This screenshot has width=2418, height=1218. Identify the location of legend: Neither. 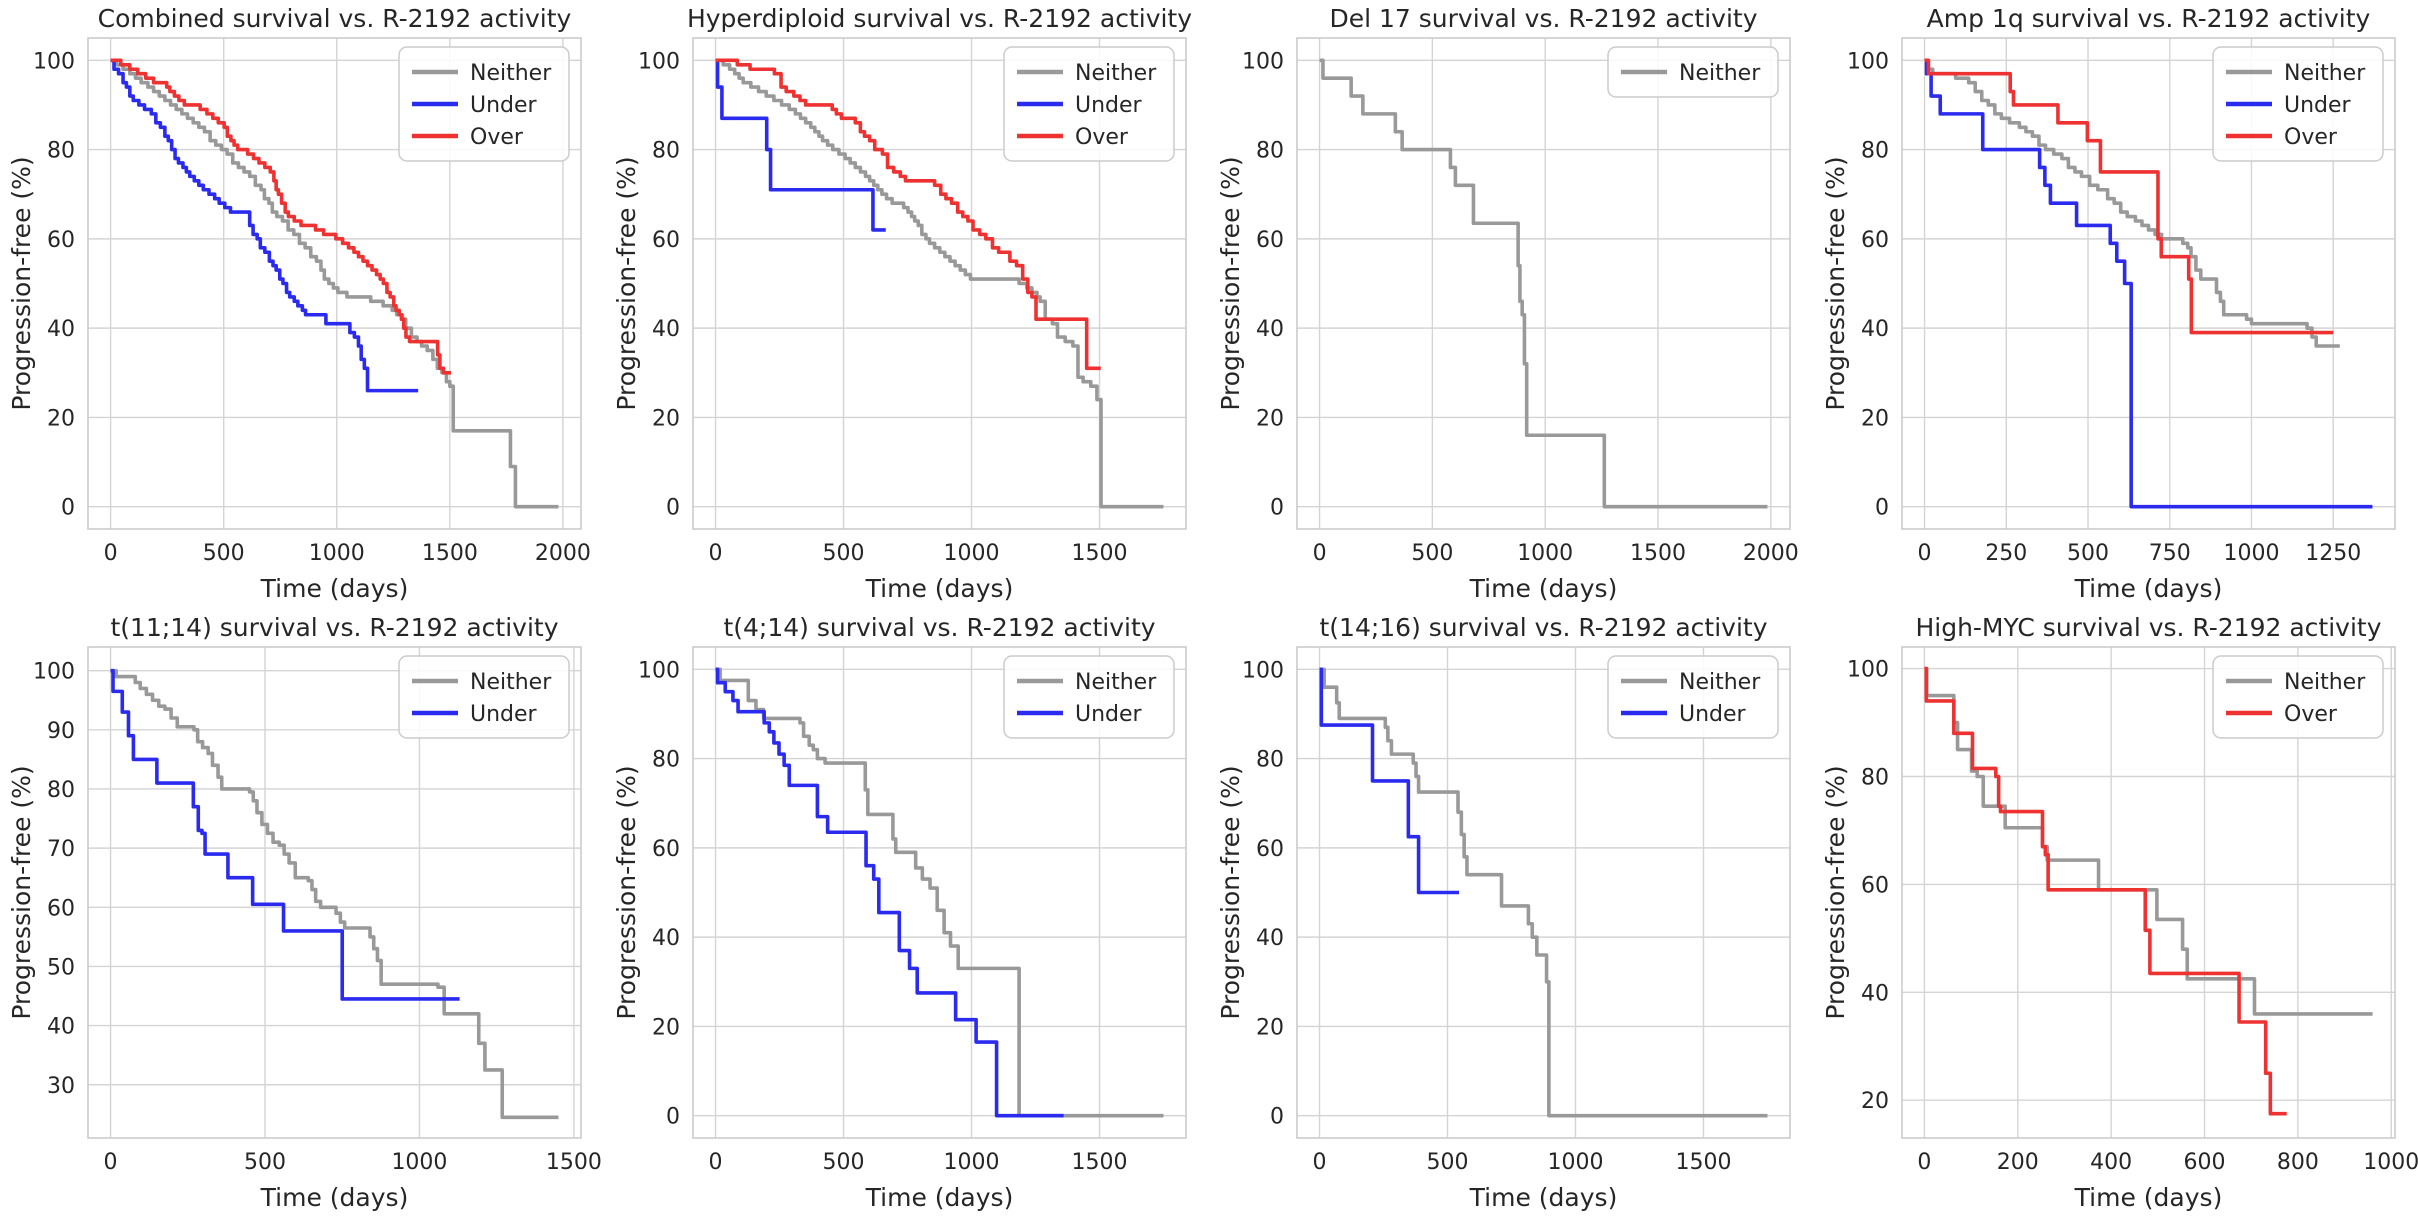
(1693, 72).